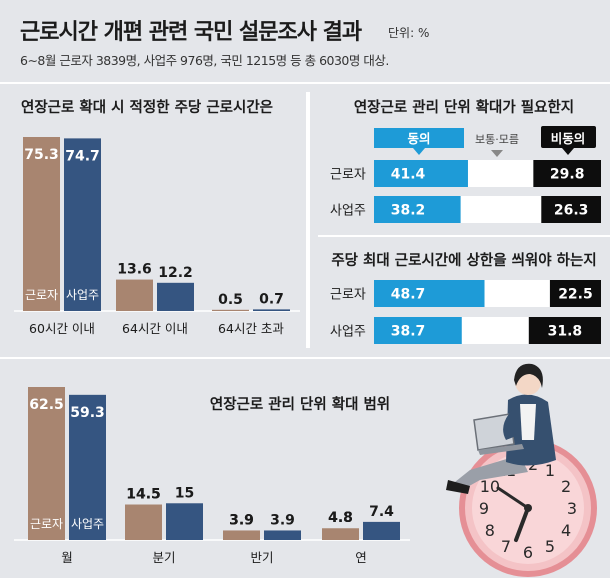  I want to click on woman-hair-icon, so click(528, 375).